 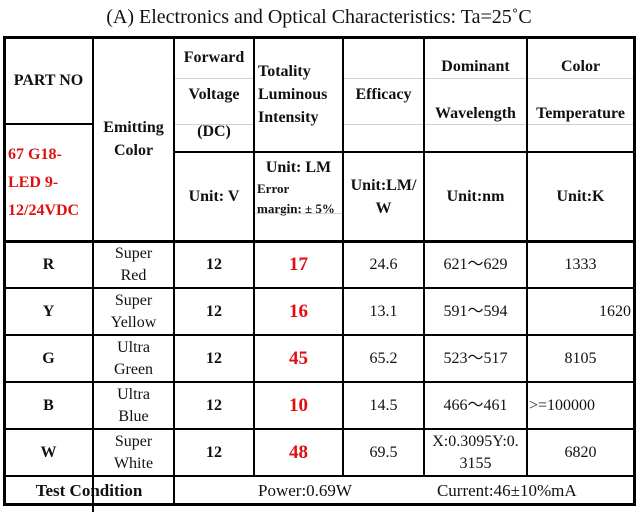 I want to click on row-part-text: R, so click(x=48, y=264).